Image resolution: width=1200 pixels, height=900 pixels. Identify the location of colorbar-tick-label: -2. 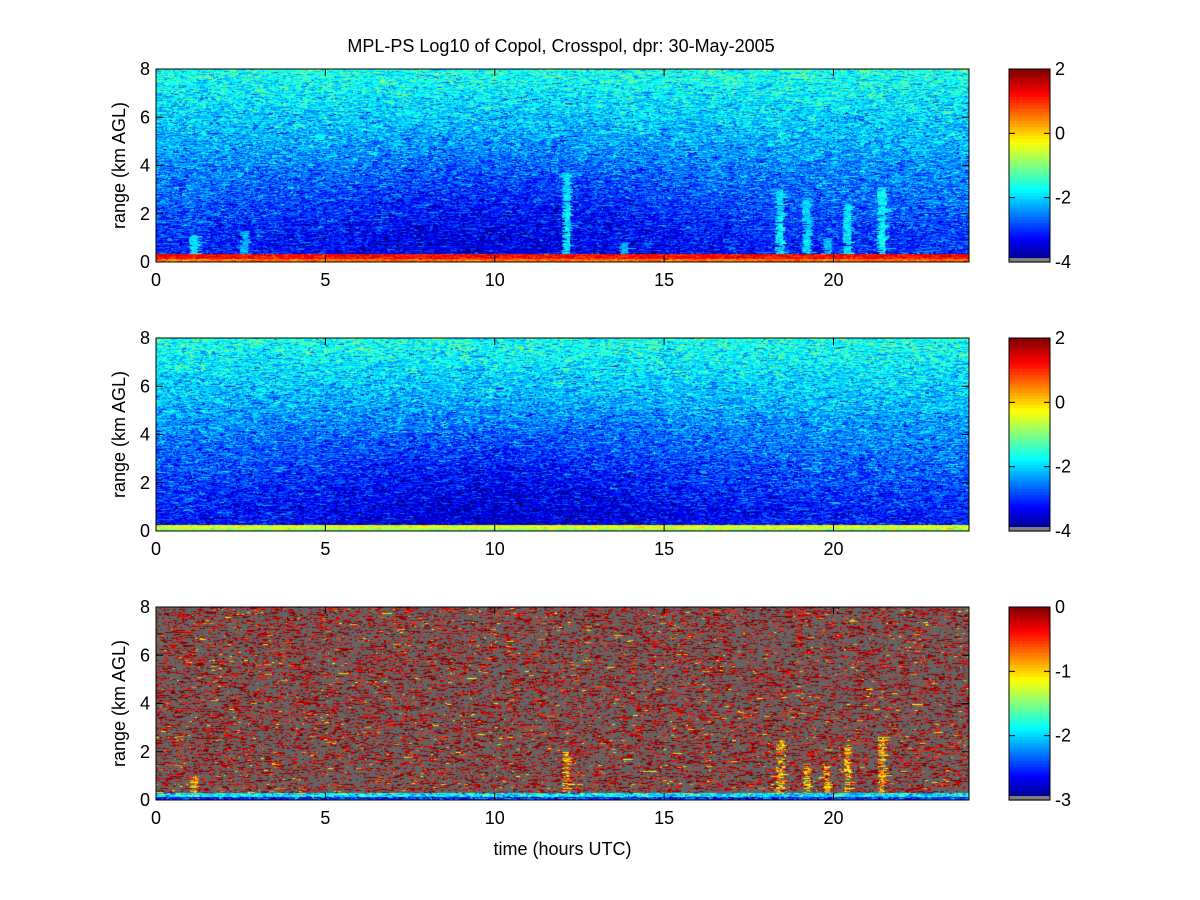
(1063, 467).